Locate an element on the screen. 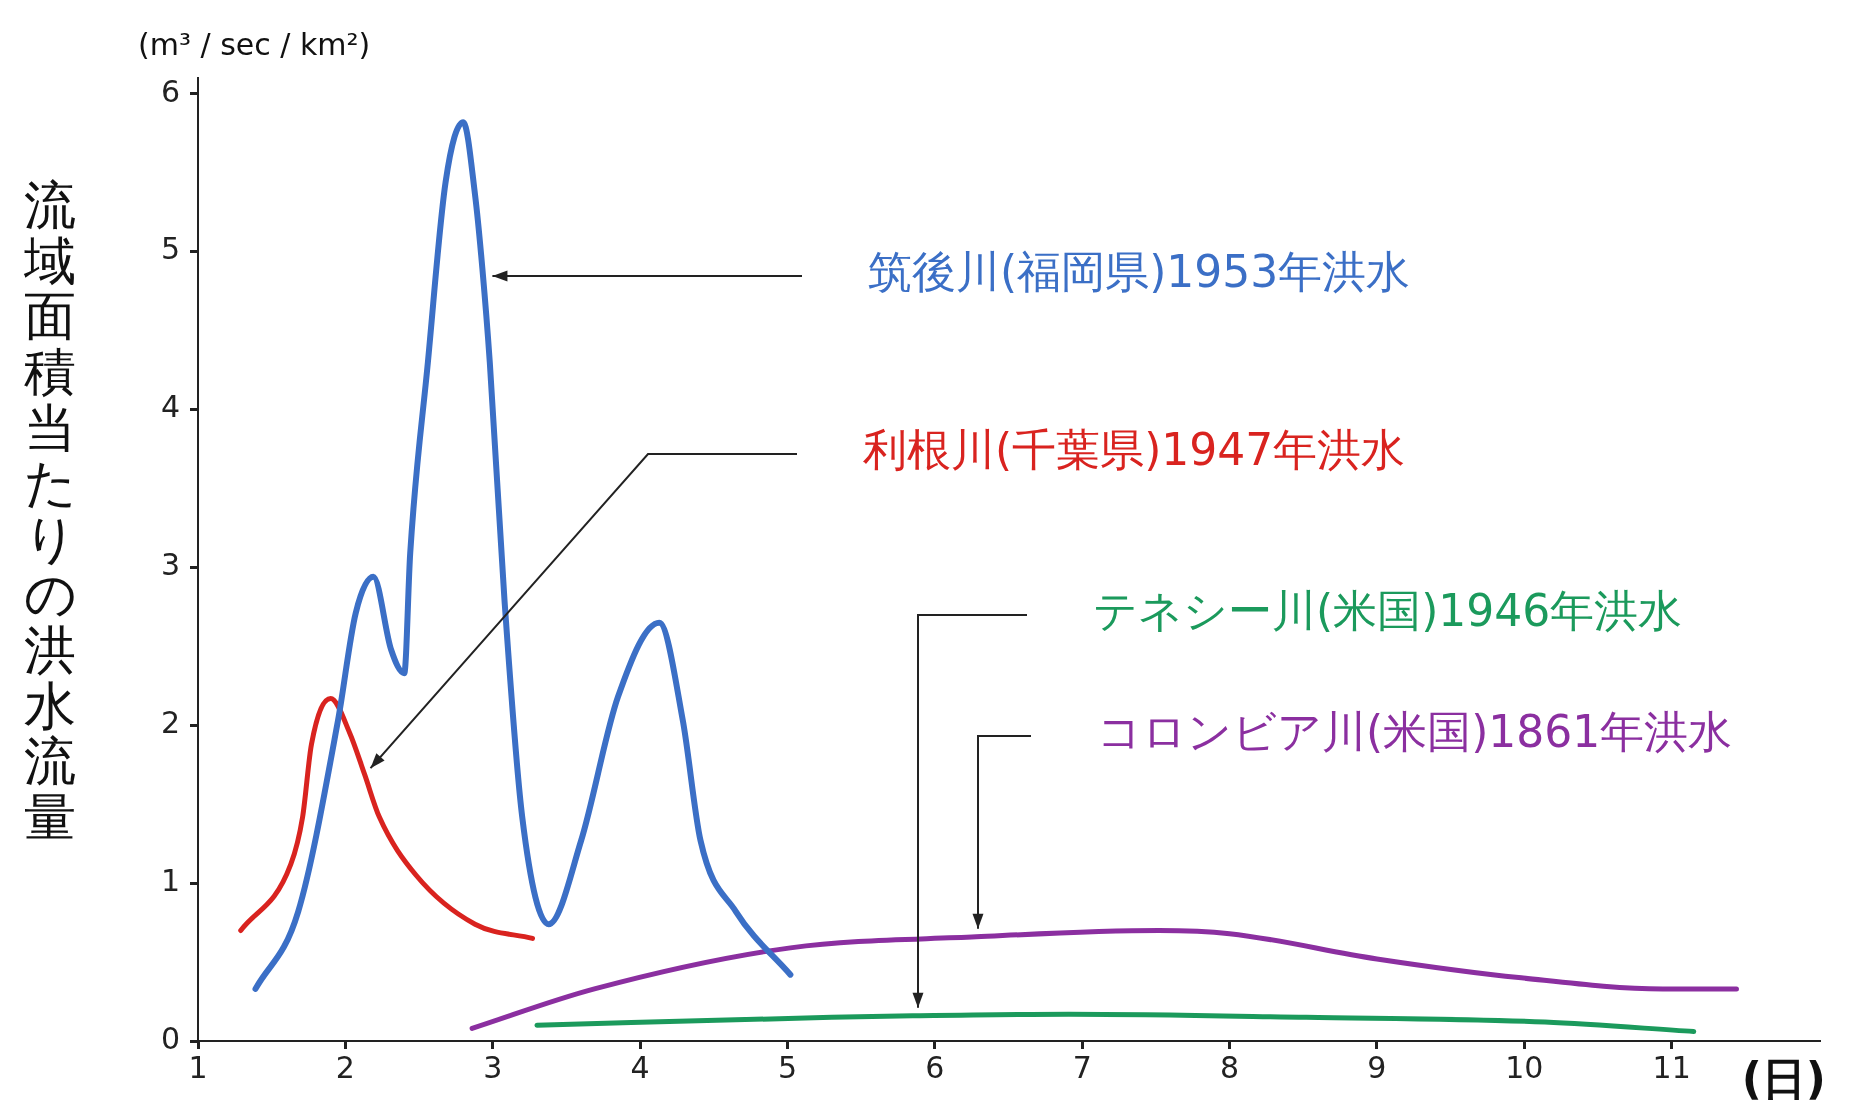 This screenshot has height=1109, width=1867. text: (m³ / sec / km²) is located at coordinates (254, 44).